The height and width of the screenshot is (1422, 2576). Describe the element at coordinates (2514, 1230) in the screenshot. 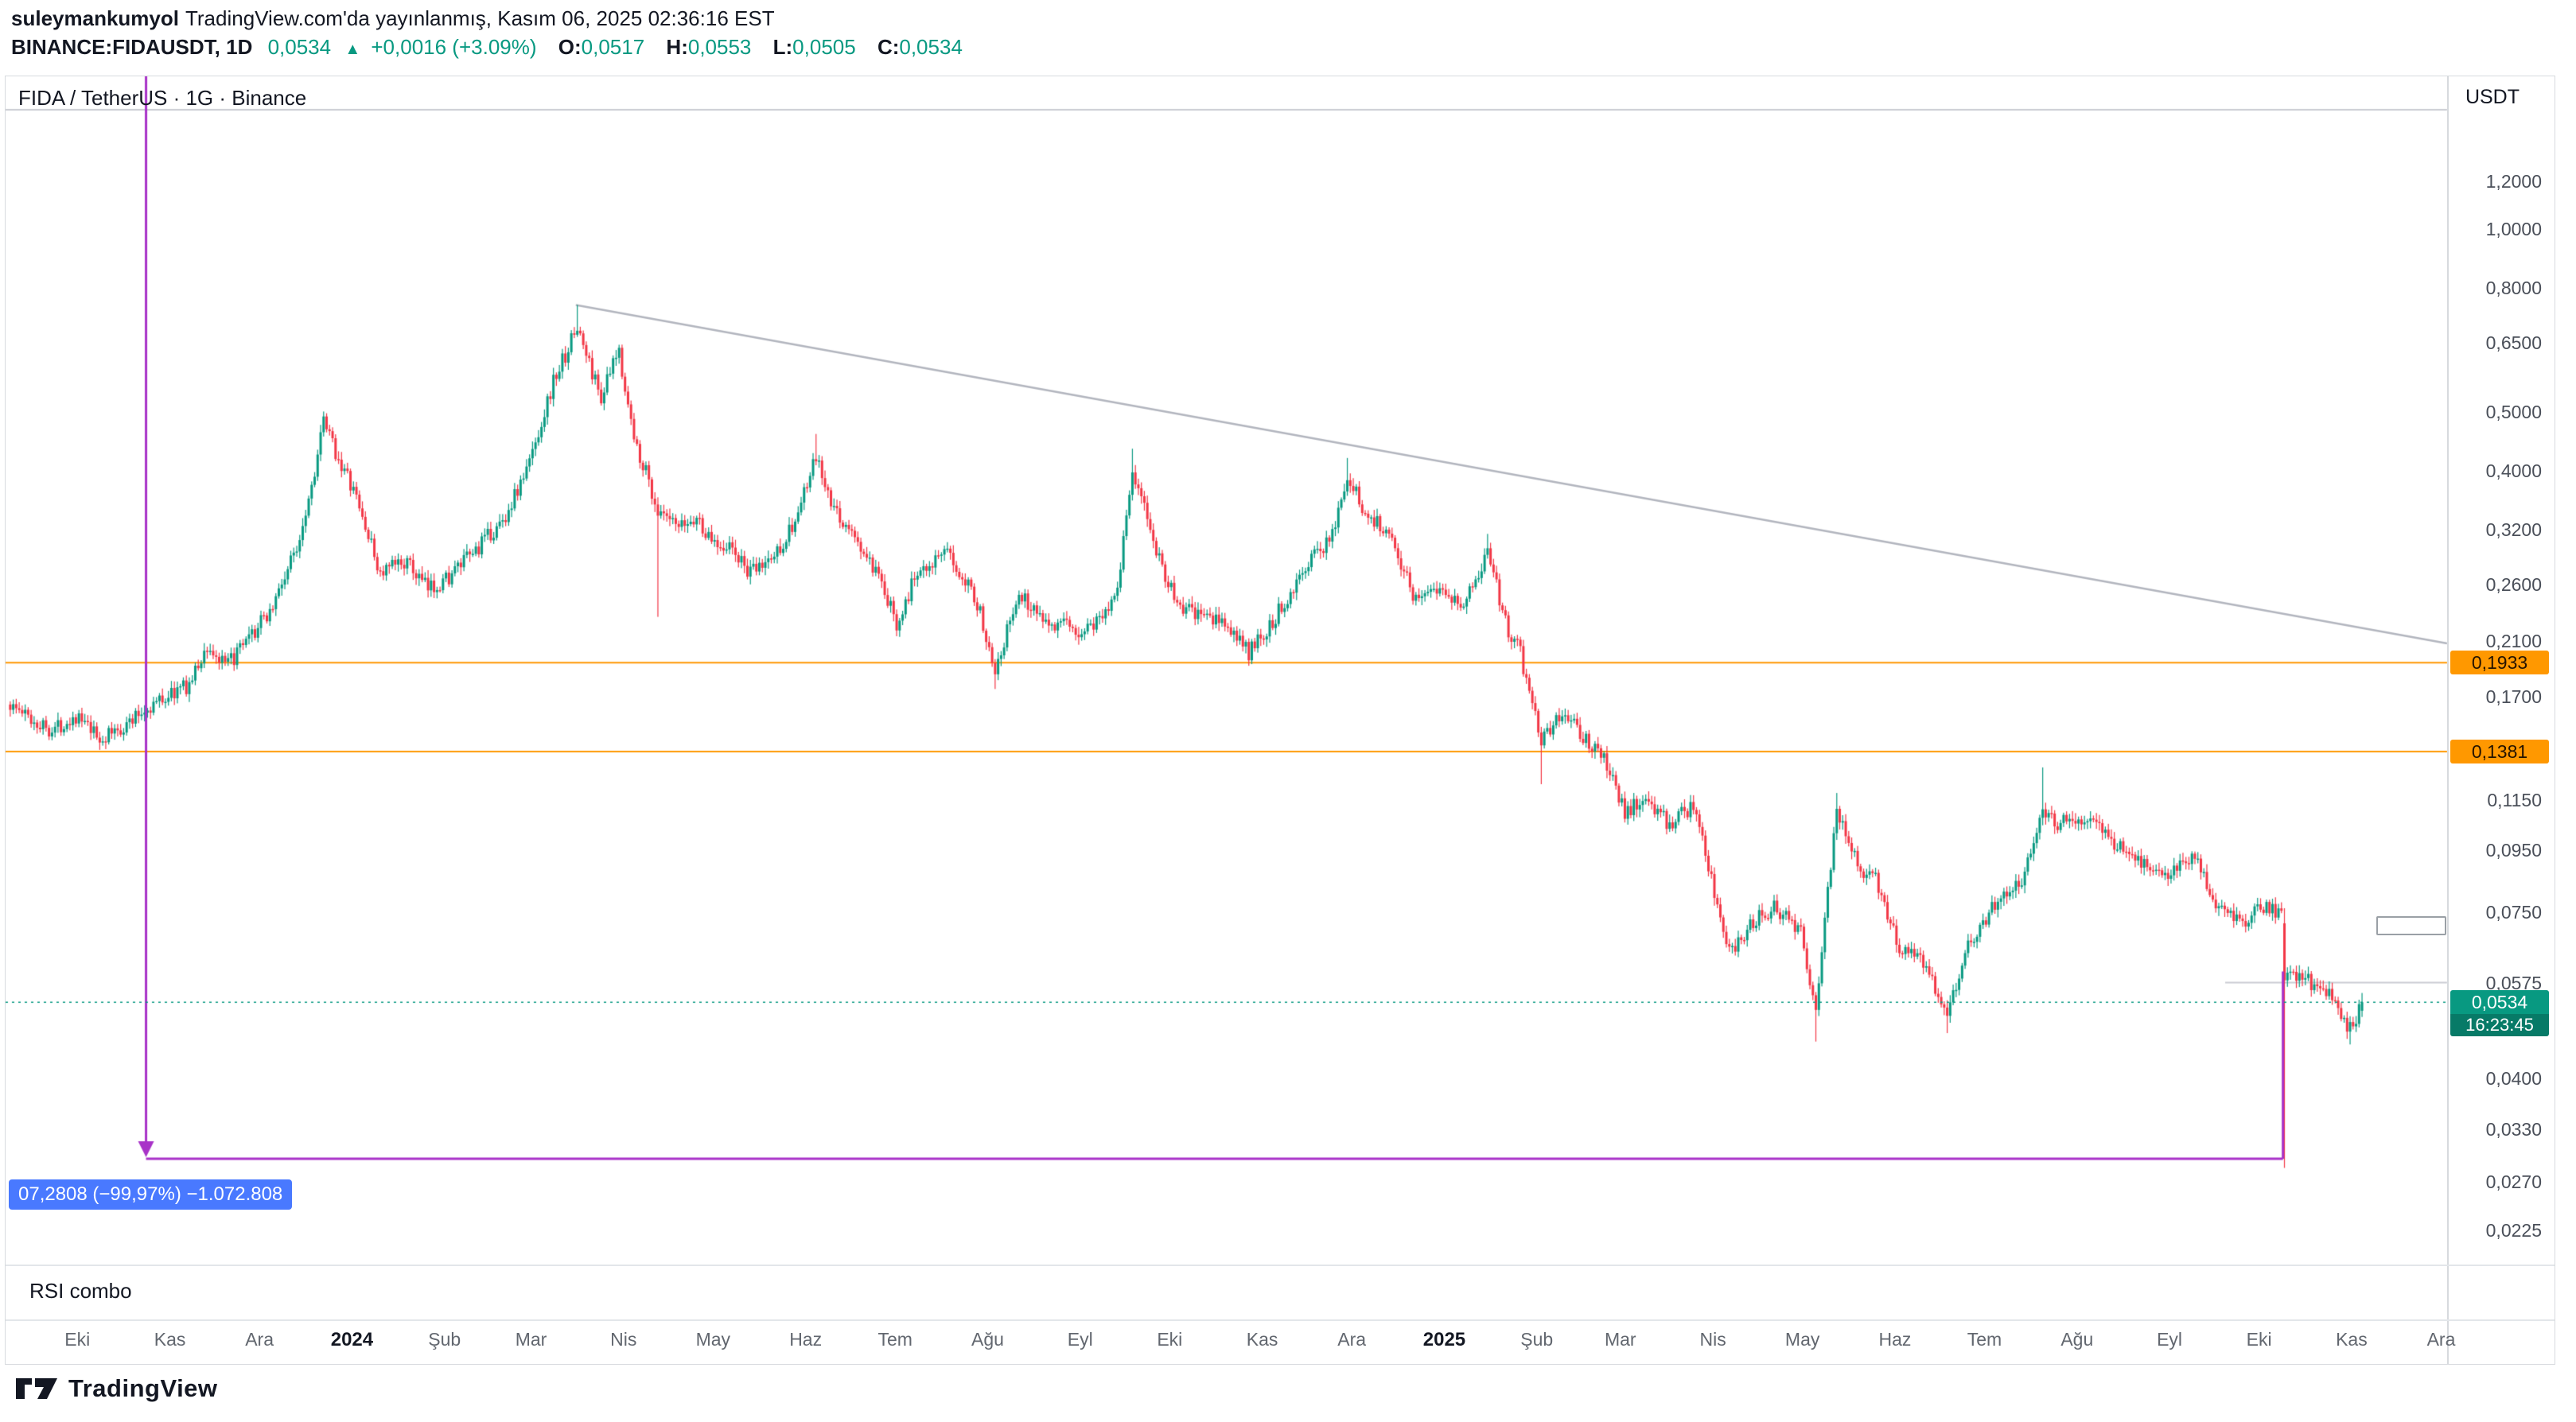

I see `price-tick: 0,0225` at that location.